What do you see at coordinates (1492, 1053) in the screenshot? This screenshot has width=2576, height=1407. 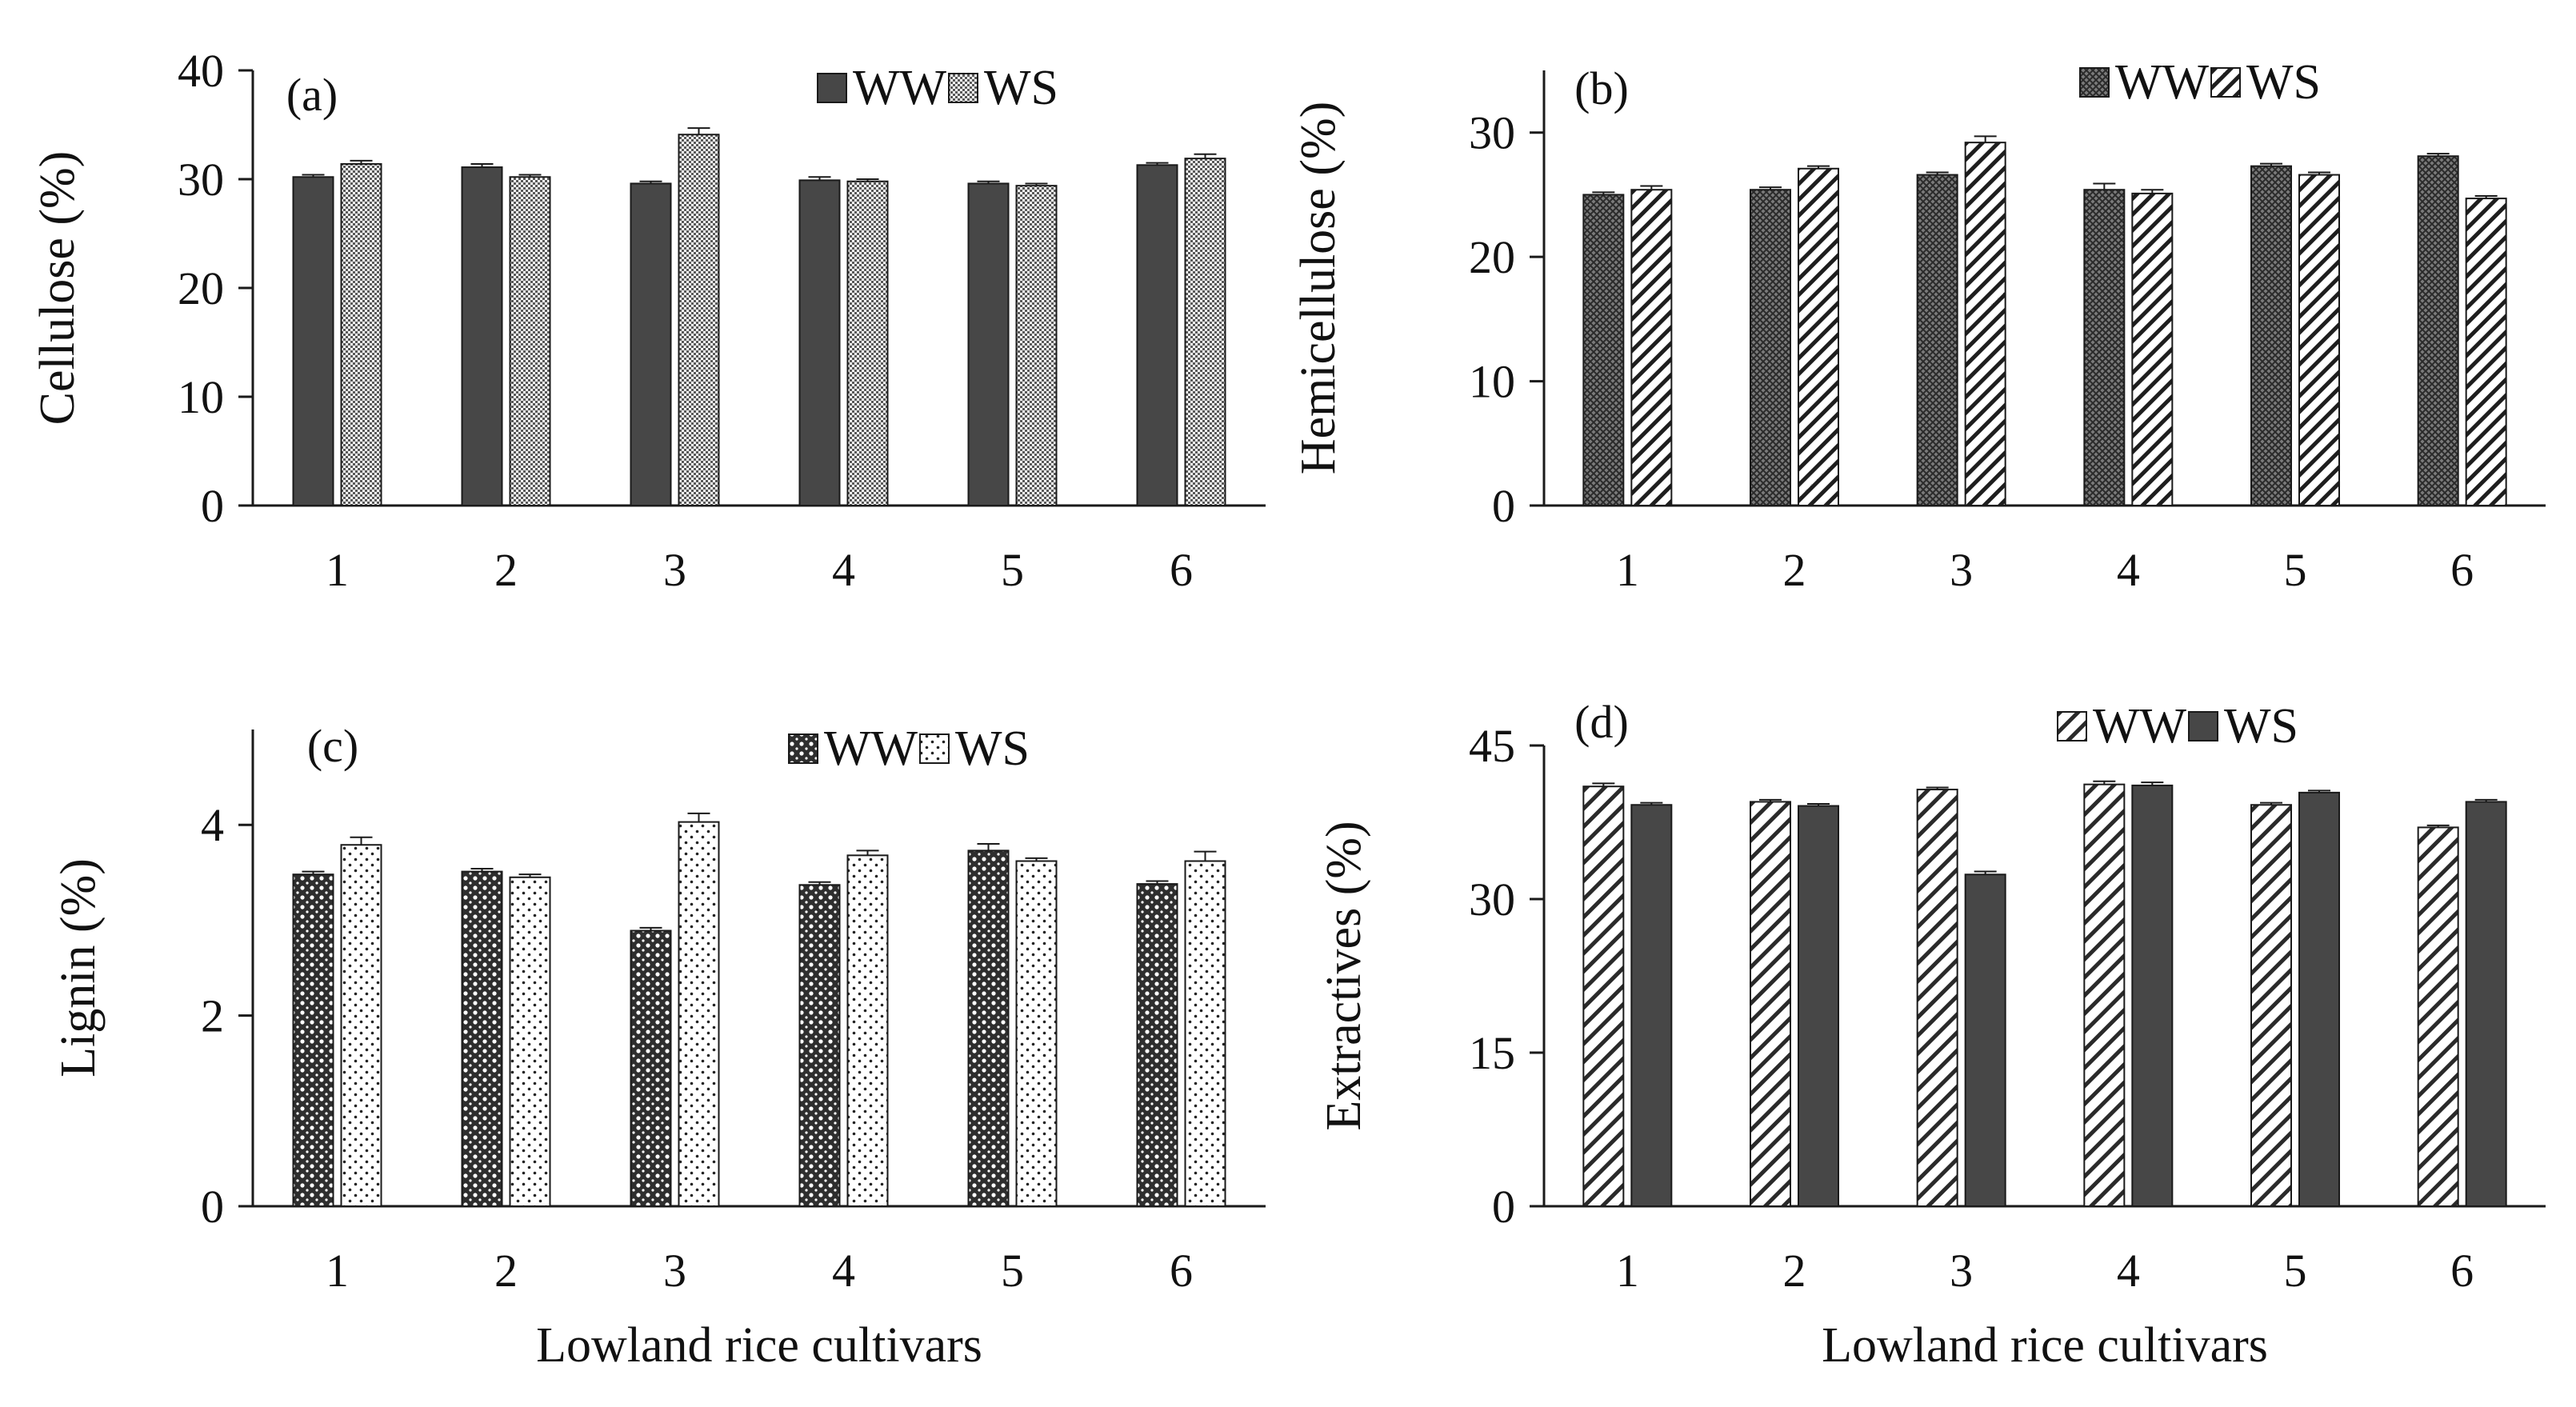 I see `y-tick-label: 15` at bounding box center [1492, 1053].